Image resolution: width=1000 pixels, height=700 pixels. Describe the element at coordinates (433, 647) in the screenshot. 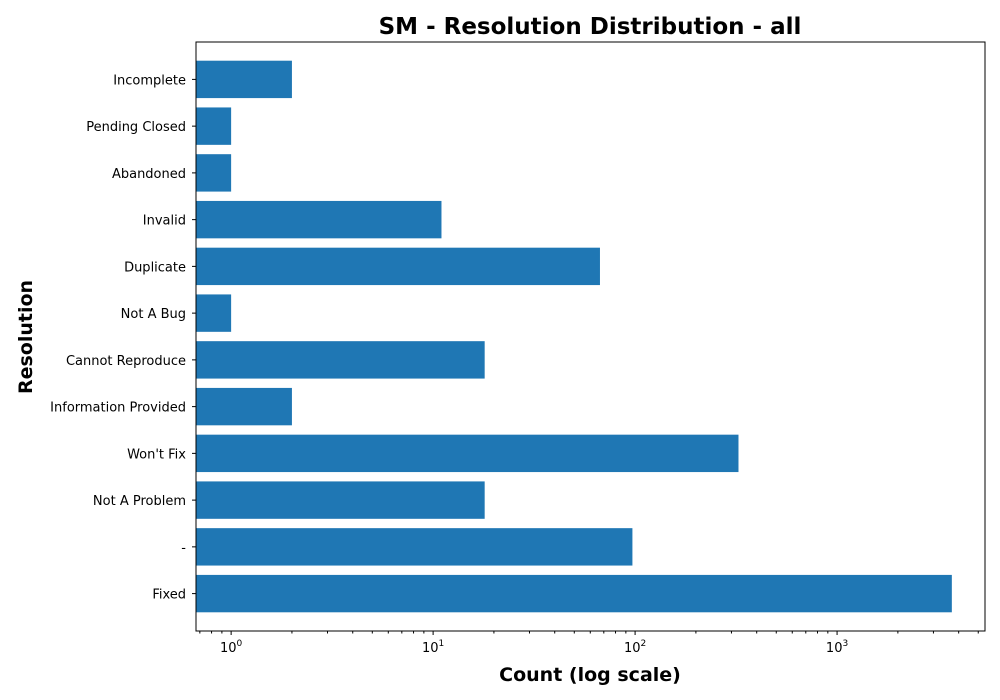

I see `x-tick-label: 10¹` at that location.